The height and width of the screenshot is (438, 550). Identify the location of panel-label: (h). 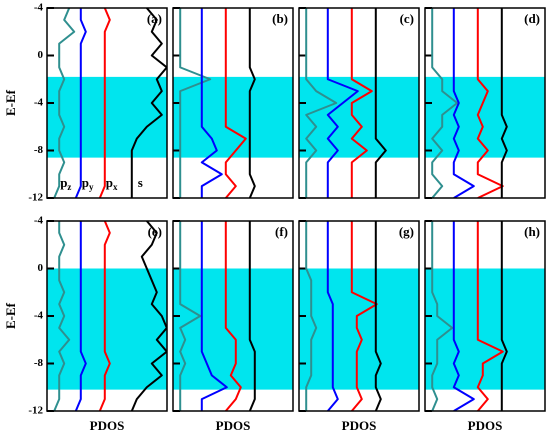
(532, 231).